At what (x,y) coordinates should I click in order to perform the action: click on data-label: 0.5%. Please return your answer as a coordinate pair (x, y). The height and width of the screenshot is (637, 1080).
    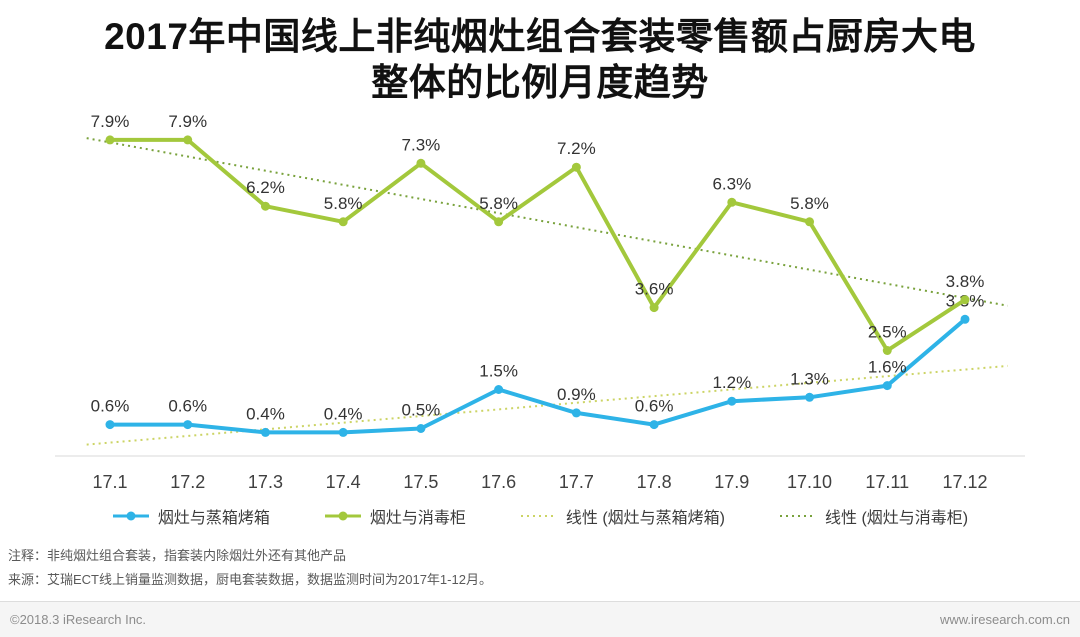
    Looking at the image, I should click on (421, 409).